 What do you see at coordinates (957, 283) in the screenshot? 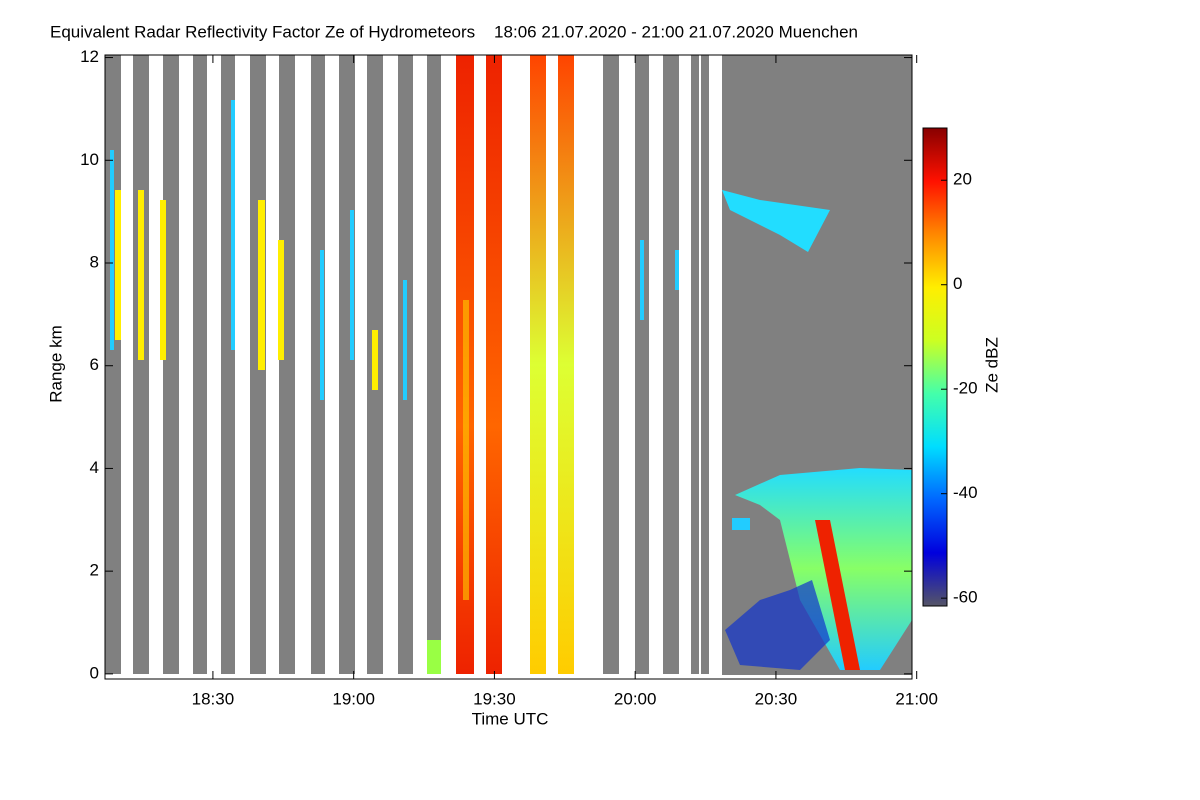
I see `colorbar-tick-label: 0` at bounding box center [957, 283].